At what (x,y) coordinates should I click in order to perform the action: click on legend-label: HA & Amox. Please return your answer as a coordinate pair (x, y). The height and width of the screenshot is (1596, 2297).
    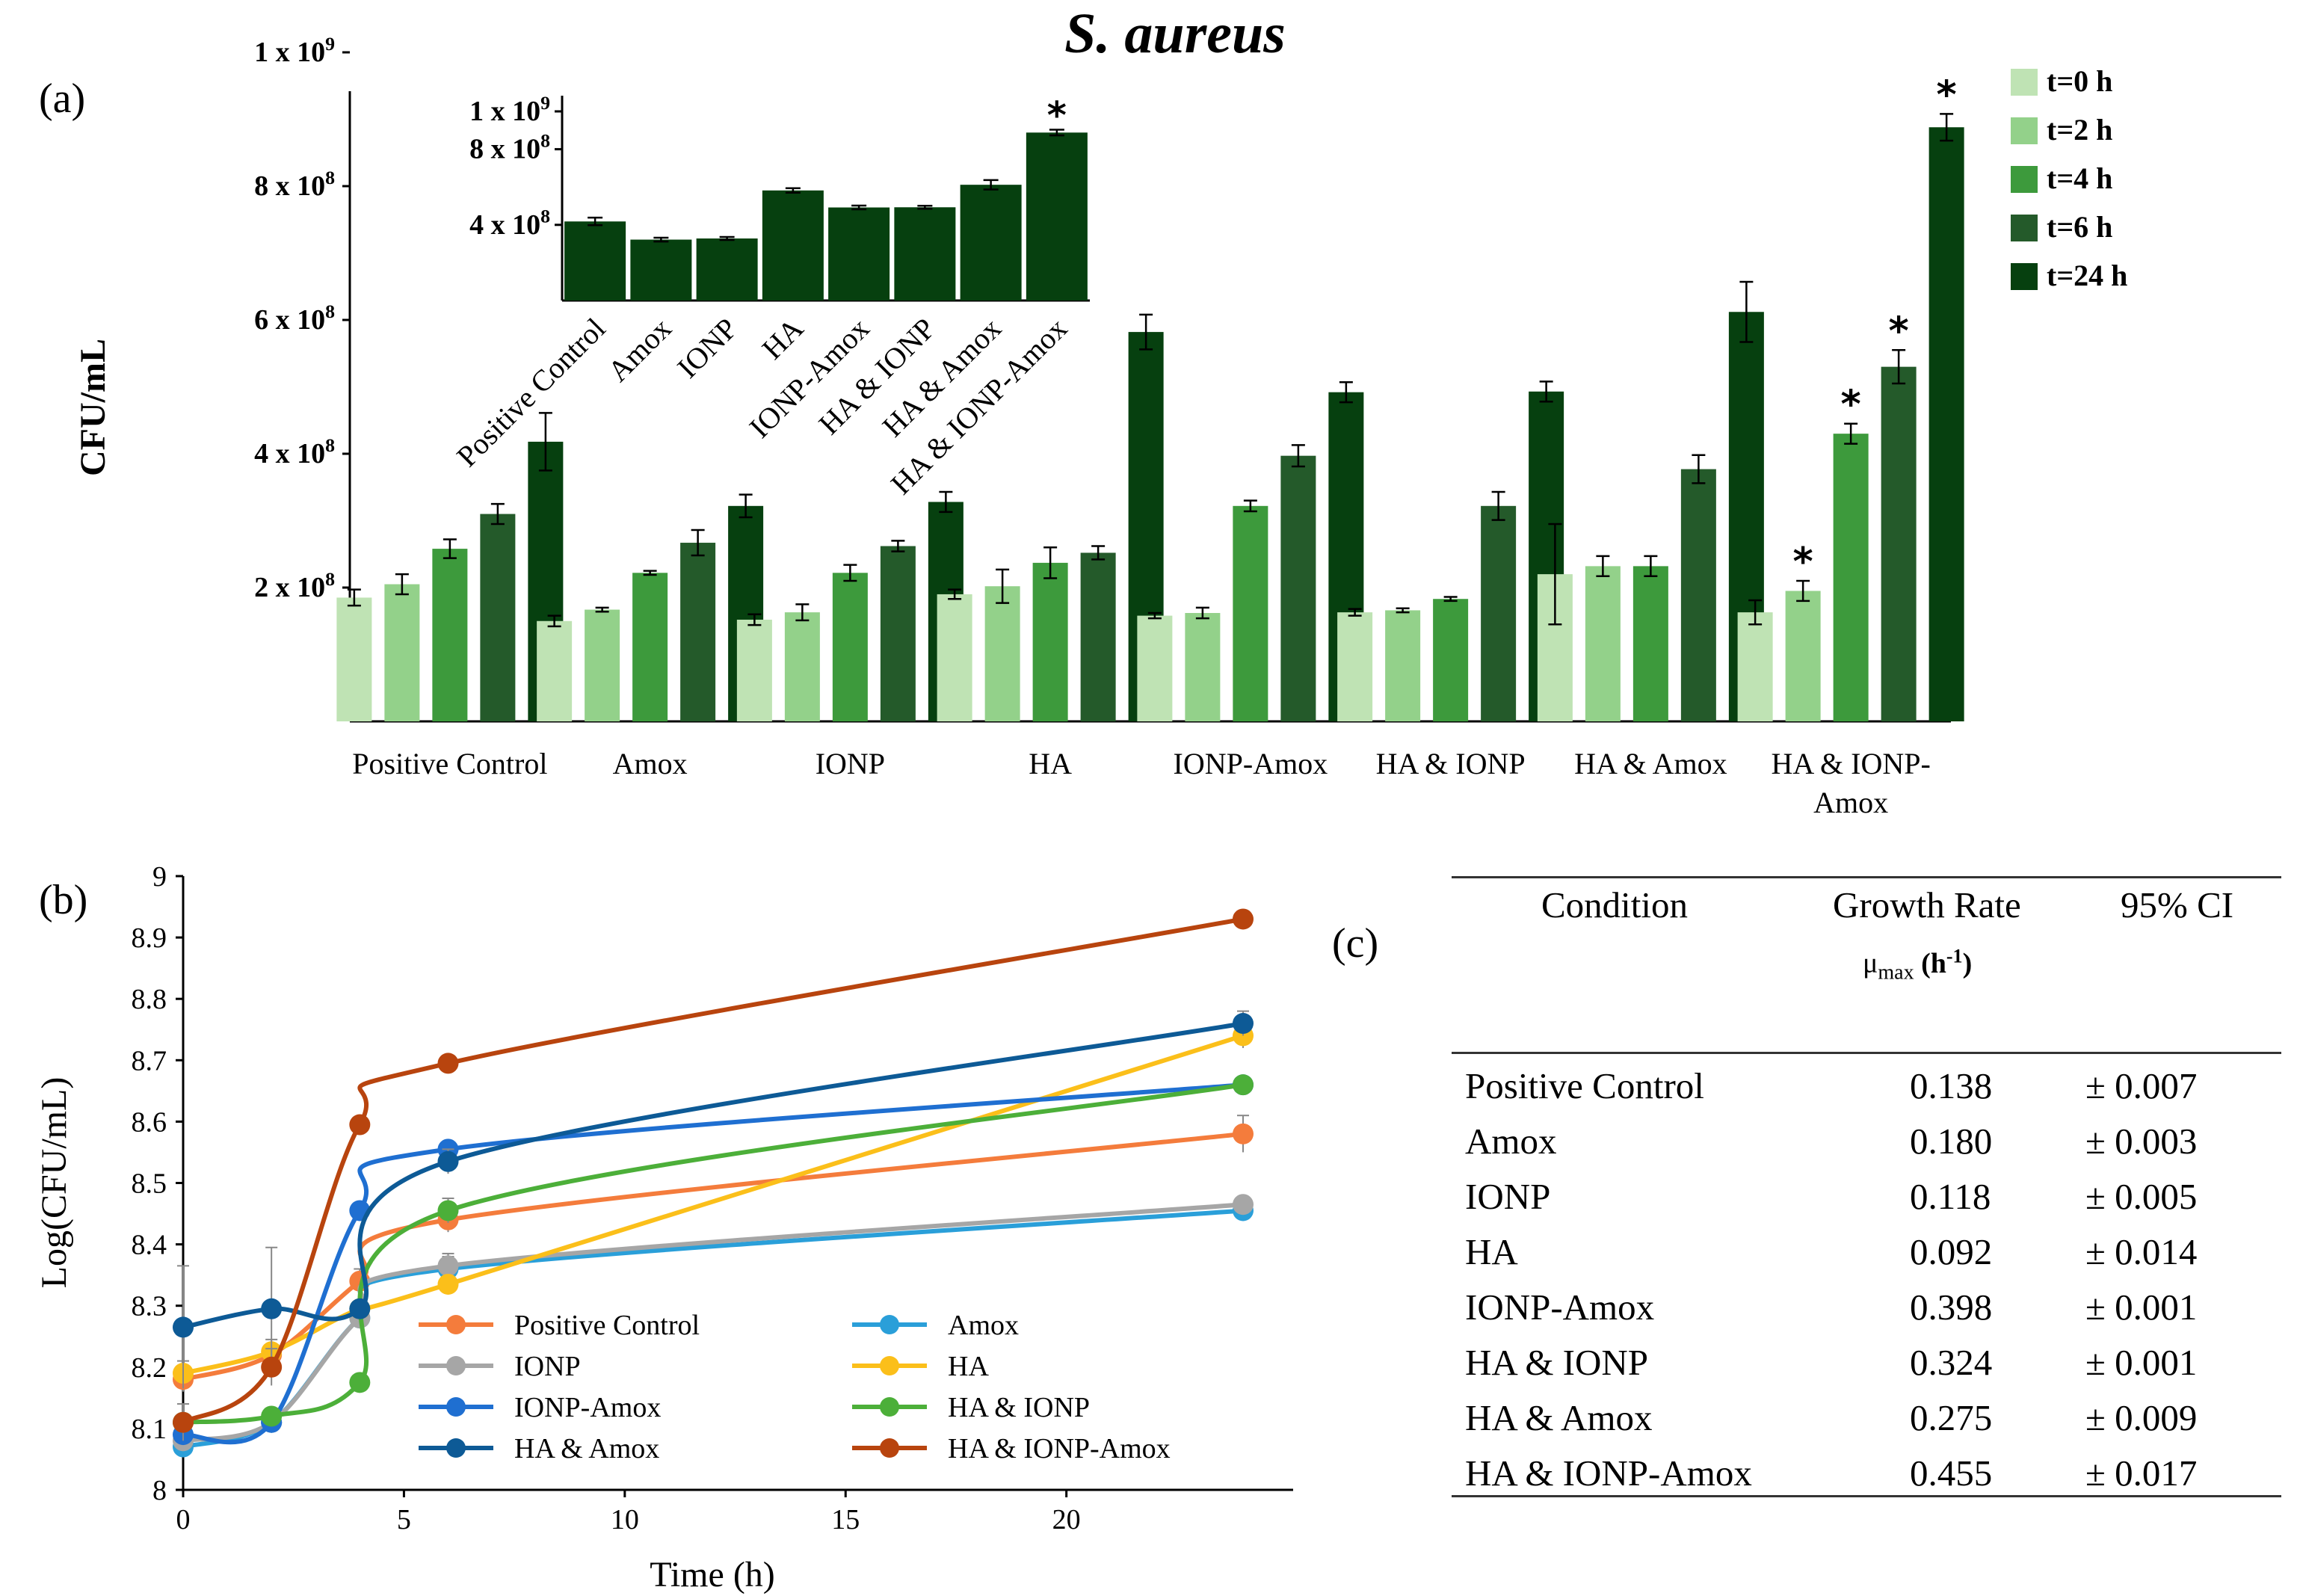
    Looking at the image, I should click on (586, 1448).